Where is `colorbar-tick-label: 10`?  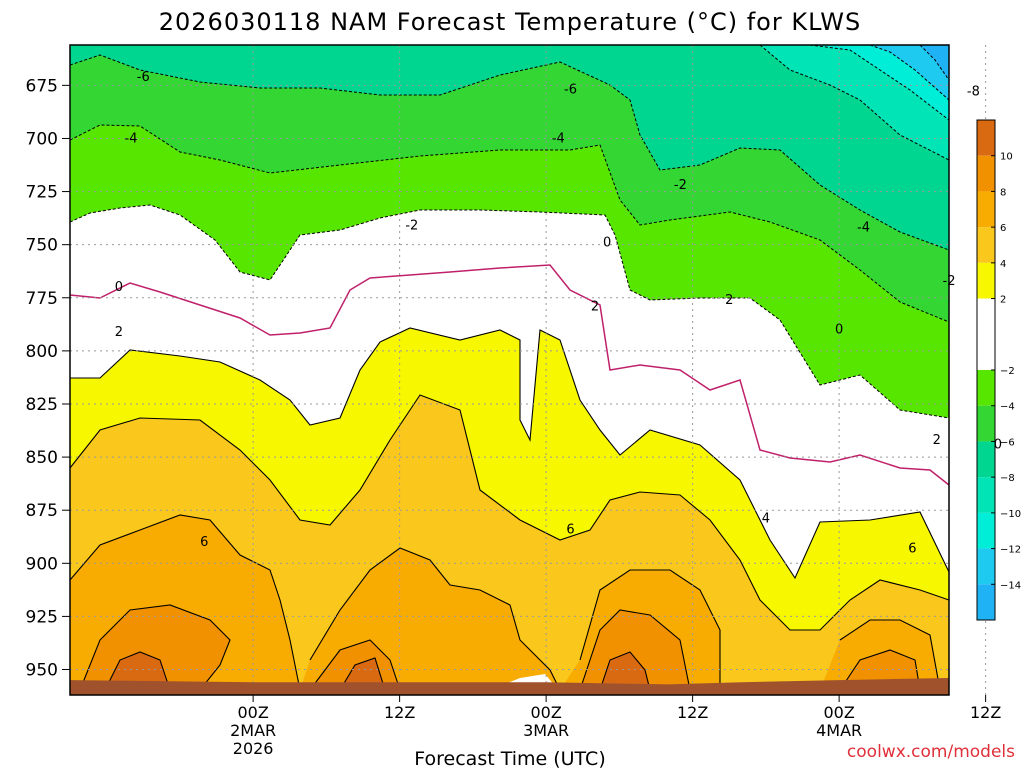 colorbar-tick-label: 10 is located at coordinates (1006, 157).